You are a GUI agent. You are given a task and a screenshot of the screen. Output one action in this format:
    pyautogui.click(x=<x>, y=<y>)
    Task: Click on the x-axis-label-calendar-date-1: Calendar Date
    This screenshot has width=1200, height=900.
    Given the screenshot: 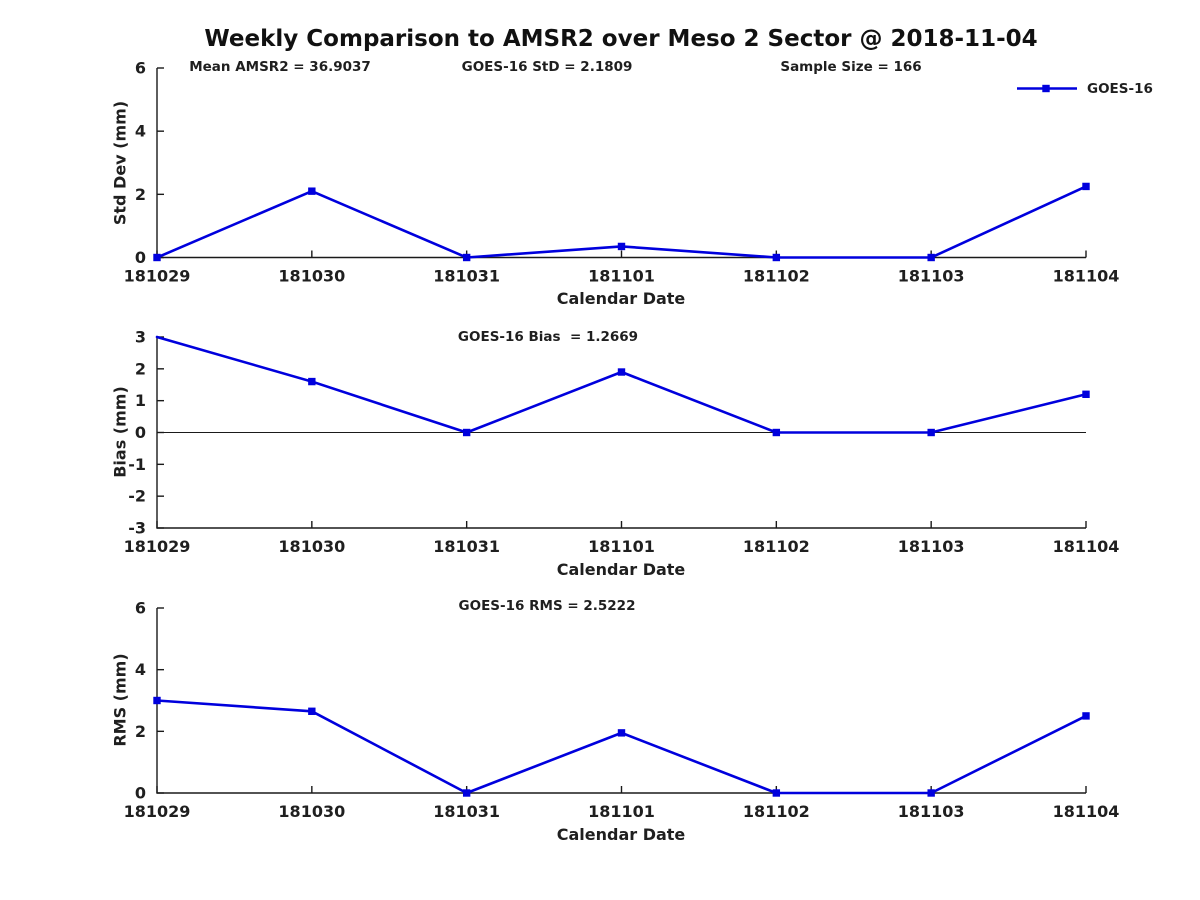 What is the action you would take?
    pyautogui.click(x=621, y=298)
    